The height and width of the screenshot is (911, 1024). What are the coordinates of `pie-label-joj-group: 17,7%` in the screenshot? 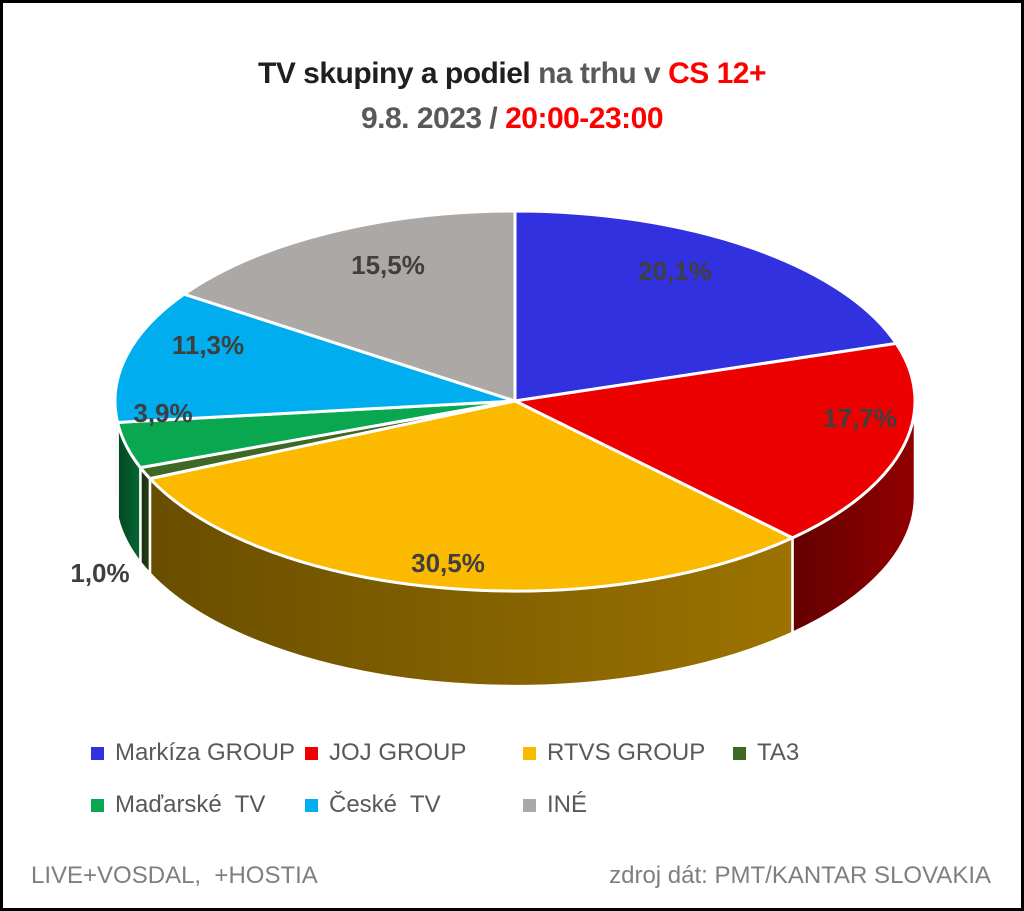 It's located at (860, 418).